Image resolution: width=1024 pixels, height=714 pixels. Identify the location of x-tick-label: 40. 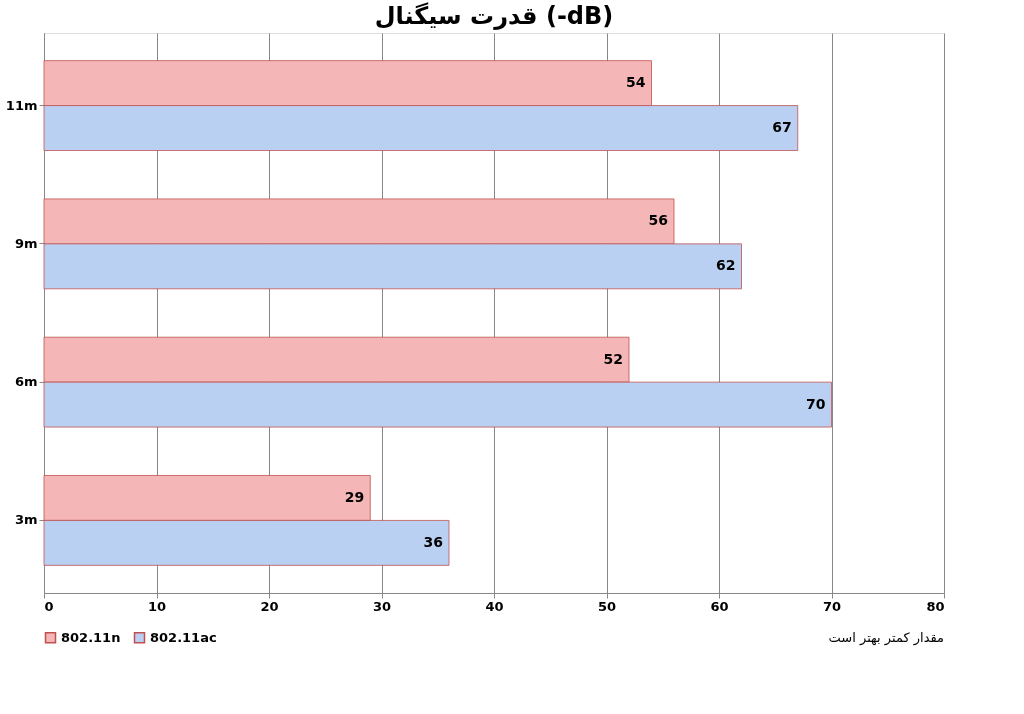
(494, 606).